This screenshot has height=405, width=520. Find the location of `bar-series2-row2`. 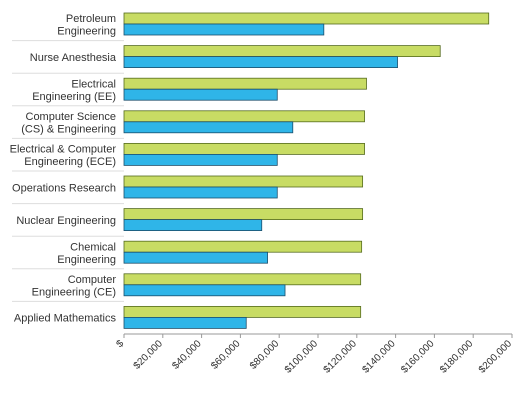

bar-series2-row2 is located at coordinates (260, 62).